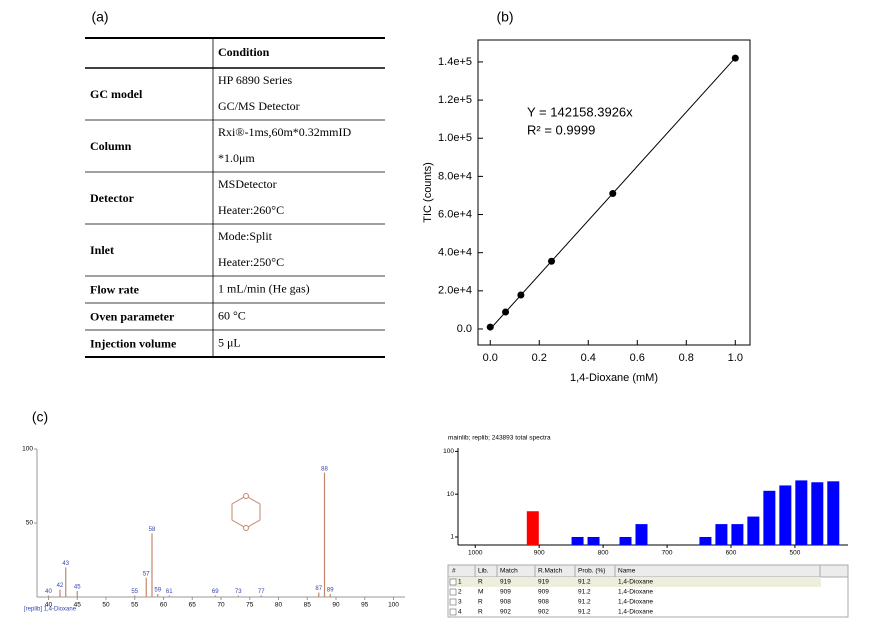  What do you see at coordinates (455, 138) in the screenshot?
I see `y-tick-label: 1.0e+5` at bounding box center [455, 138].